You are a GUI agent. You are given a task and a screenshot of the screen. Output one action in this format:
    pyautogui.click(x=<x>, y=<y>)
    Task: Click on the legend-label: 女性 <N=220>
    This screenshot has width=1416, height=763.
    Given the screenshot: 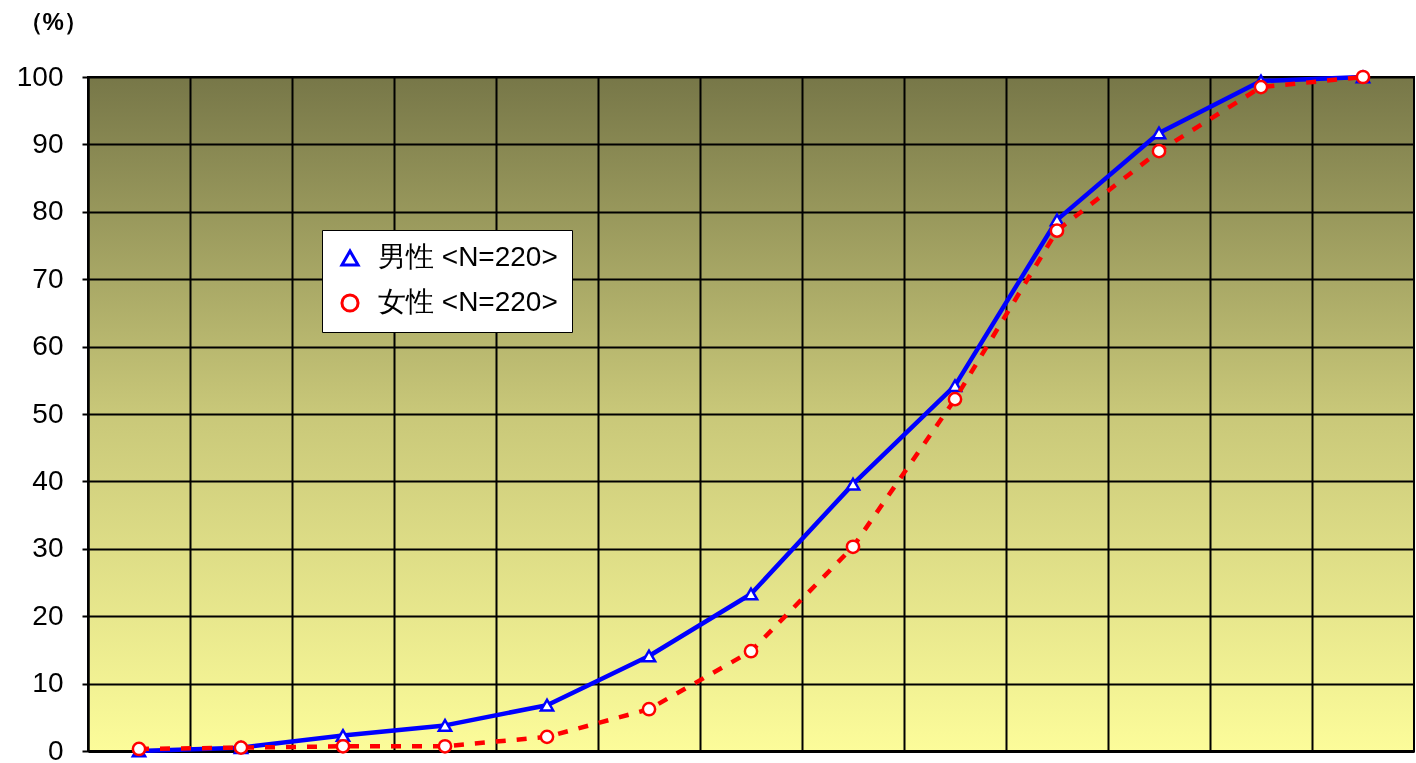 What is the action you would take?
    pyautogui.click(x=468, y=301)
    